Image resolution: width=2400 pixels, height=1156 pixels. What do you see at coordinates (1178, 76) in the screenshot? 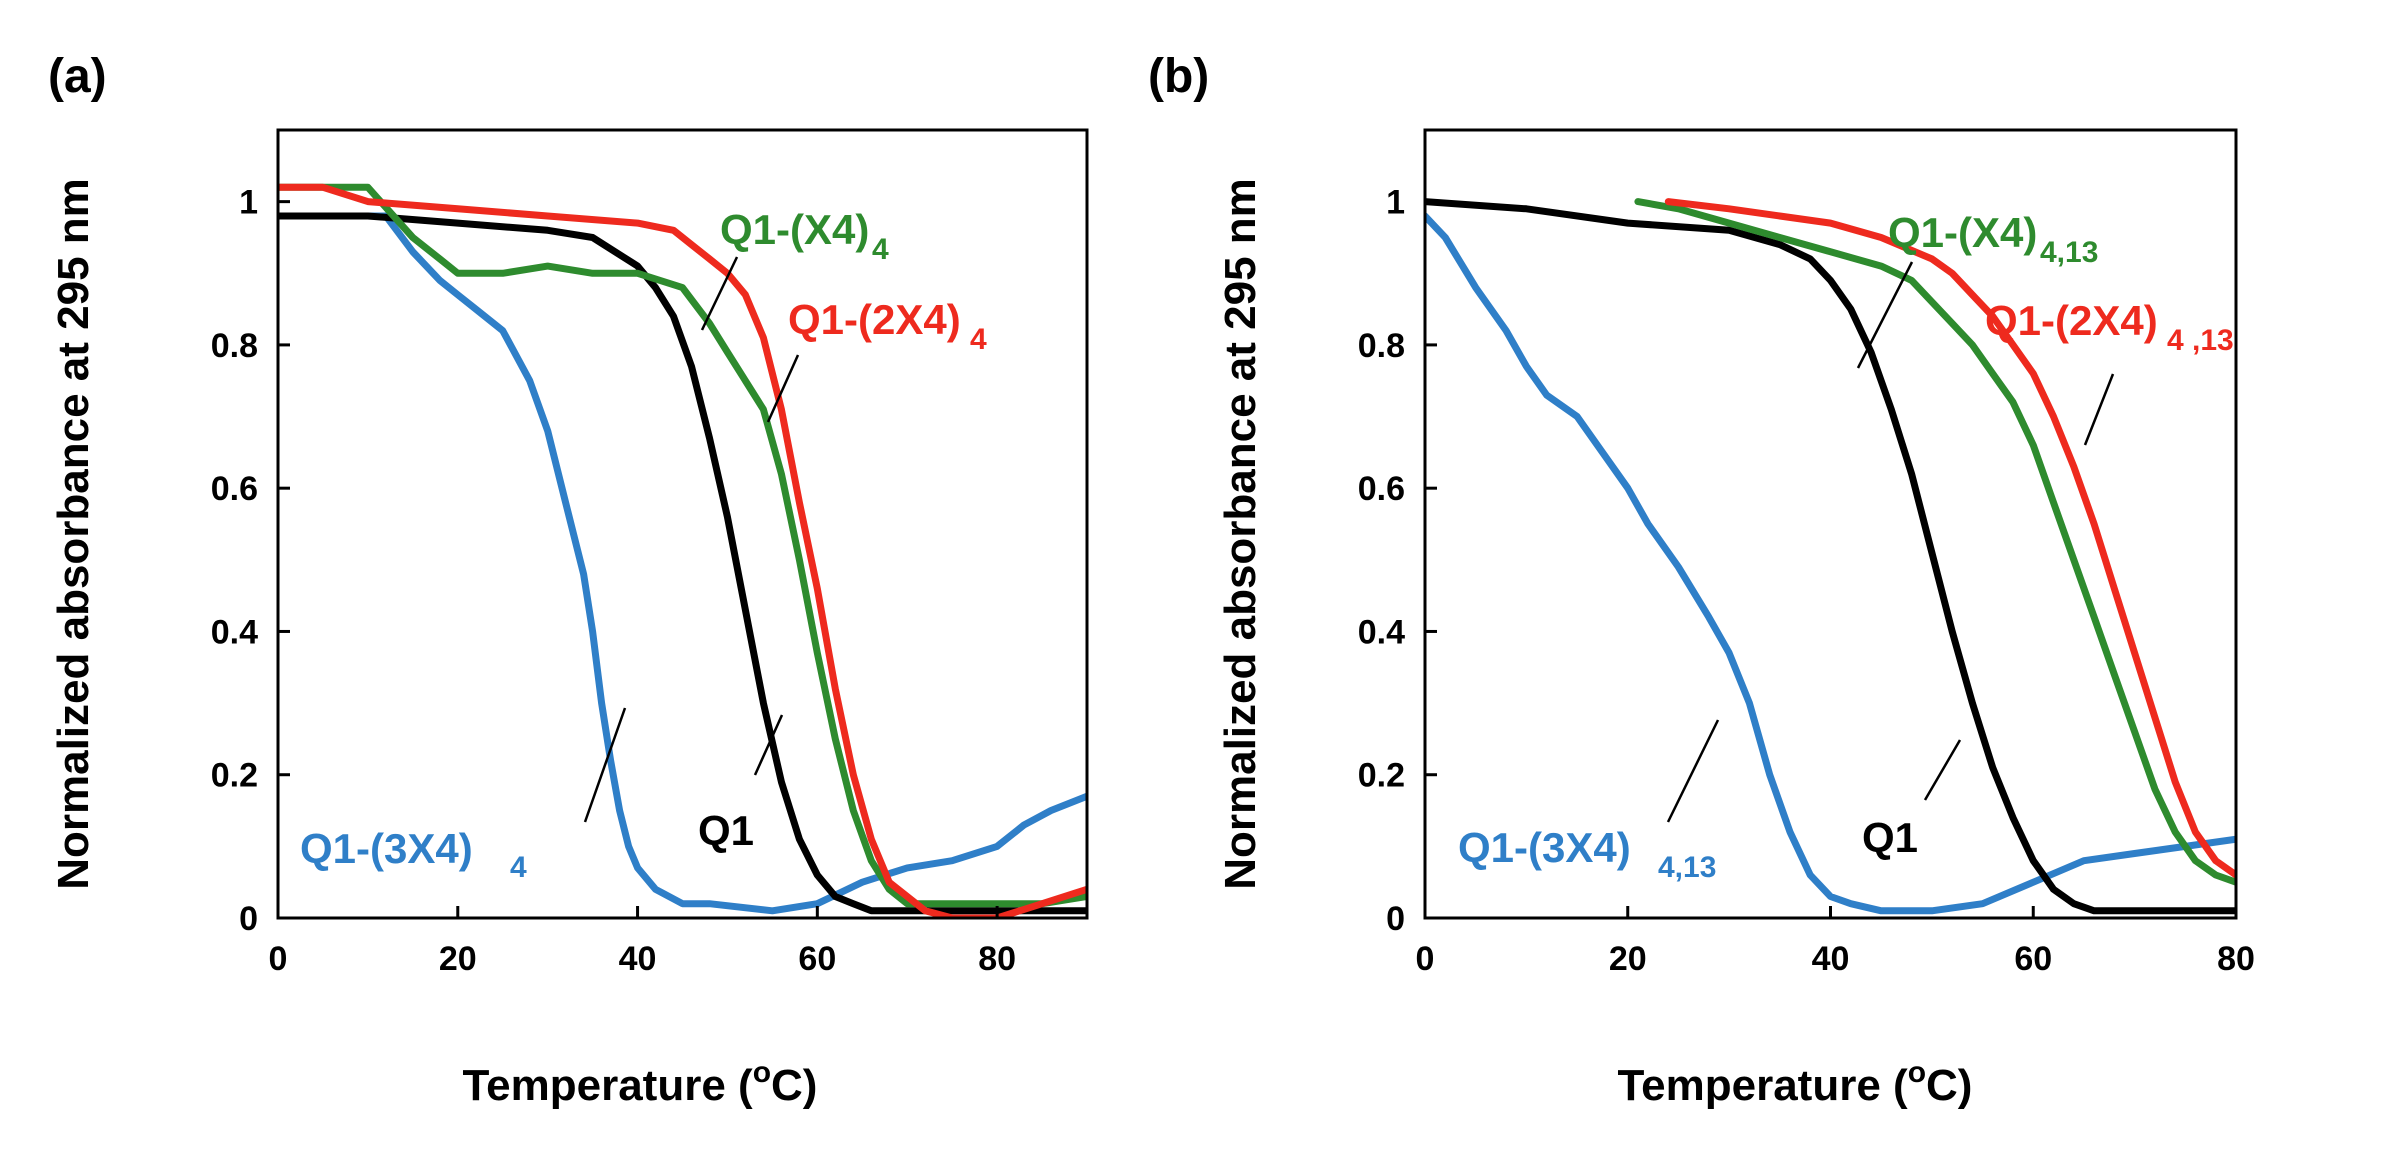
I see `panel-label: (b)` at bounding box center [1178, 76].